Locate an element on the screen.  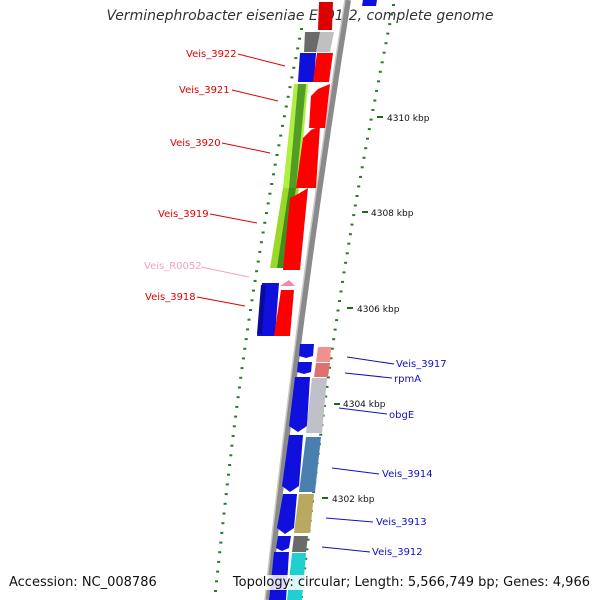
label-veis3921: Veis_3921 is located at coordinates (204, 90).